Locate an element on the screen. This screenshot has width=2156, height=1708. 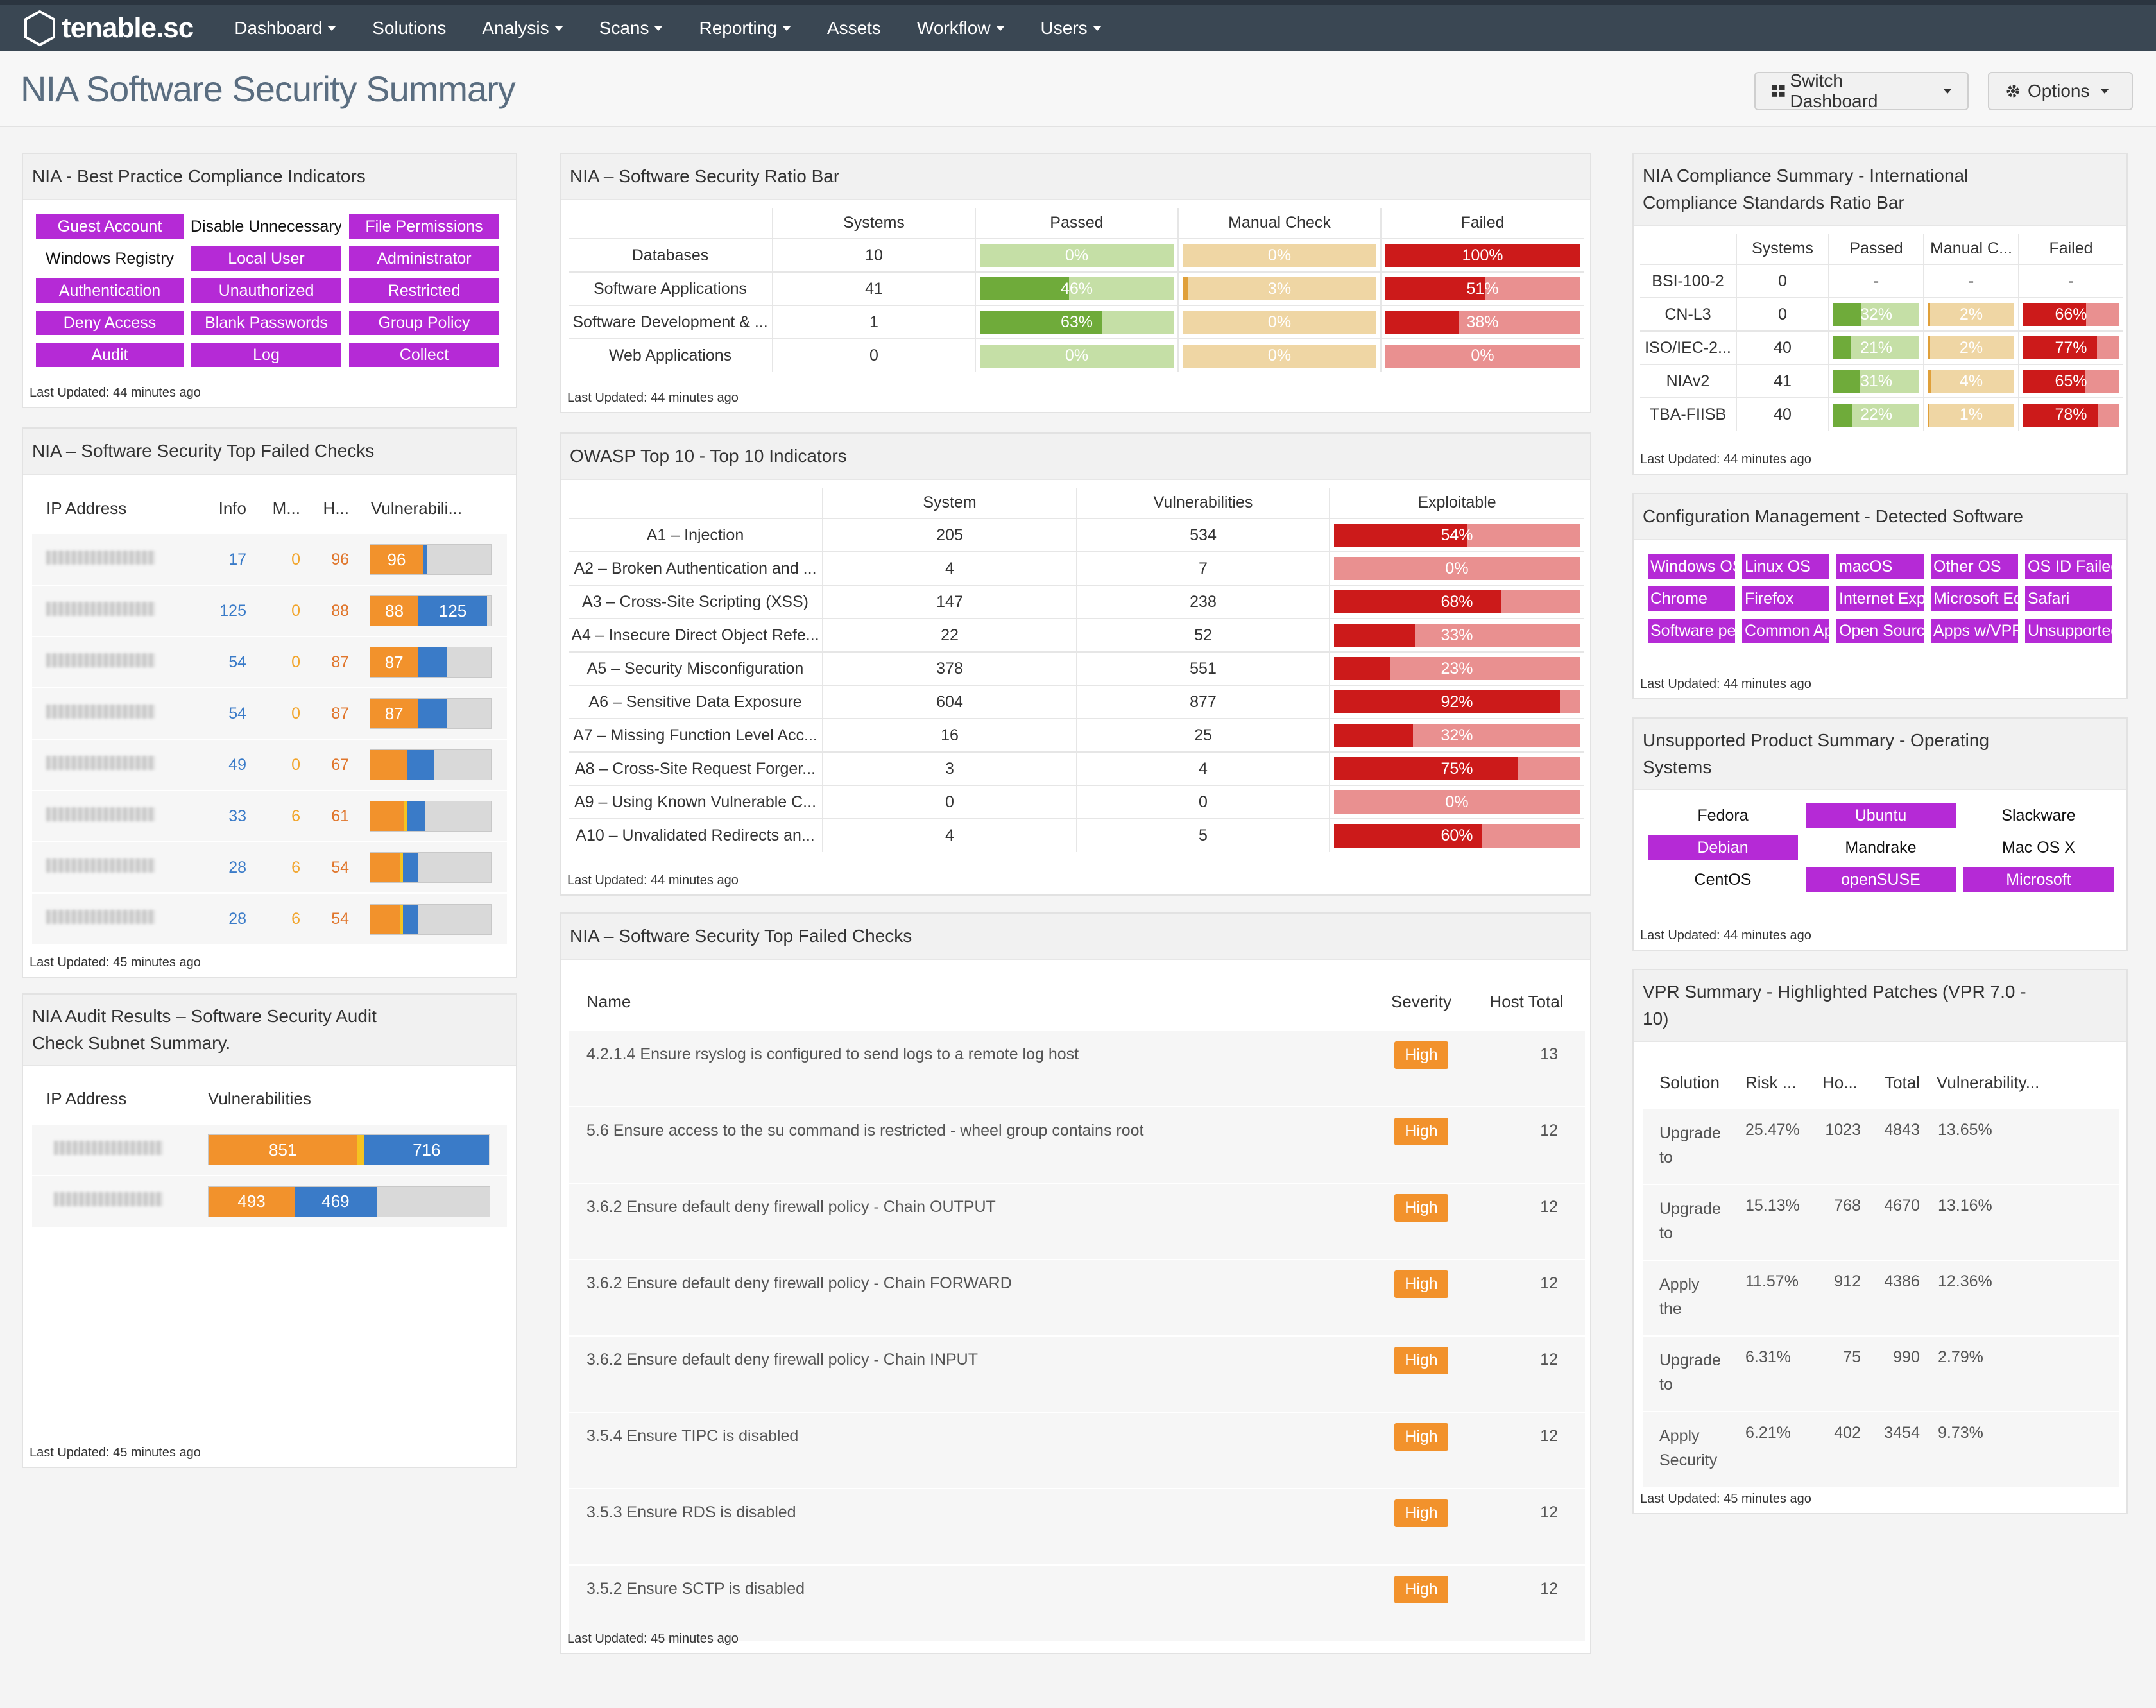
manual-bar: 3% is located at coordinates (1280, 288).